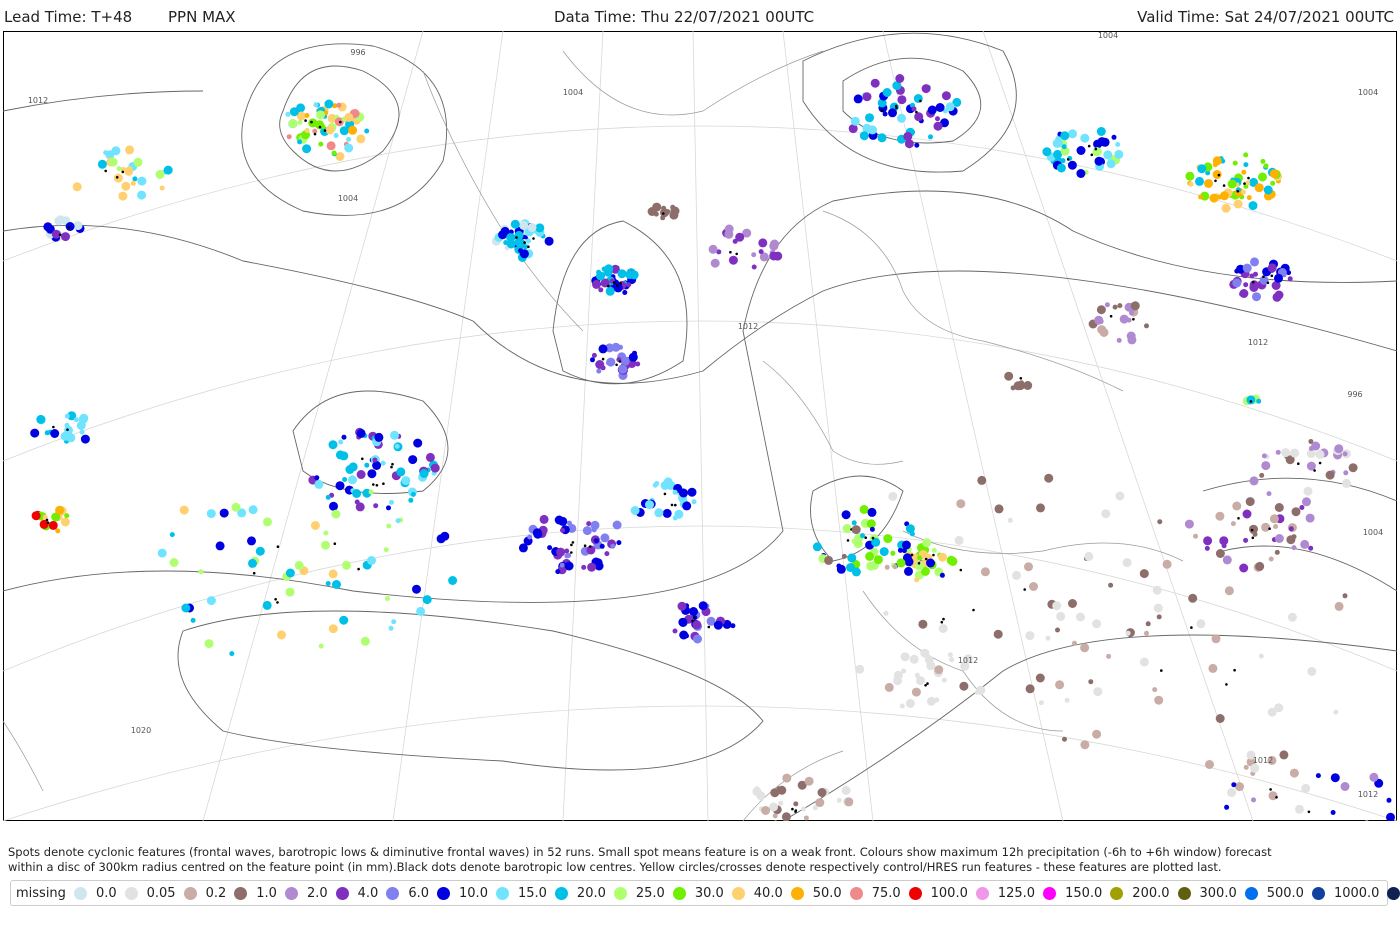 This screenshot has height=933, width=1400. I want to click on legend-label: 100.0, so click(949, 893).